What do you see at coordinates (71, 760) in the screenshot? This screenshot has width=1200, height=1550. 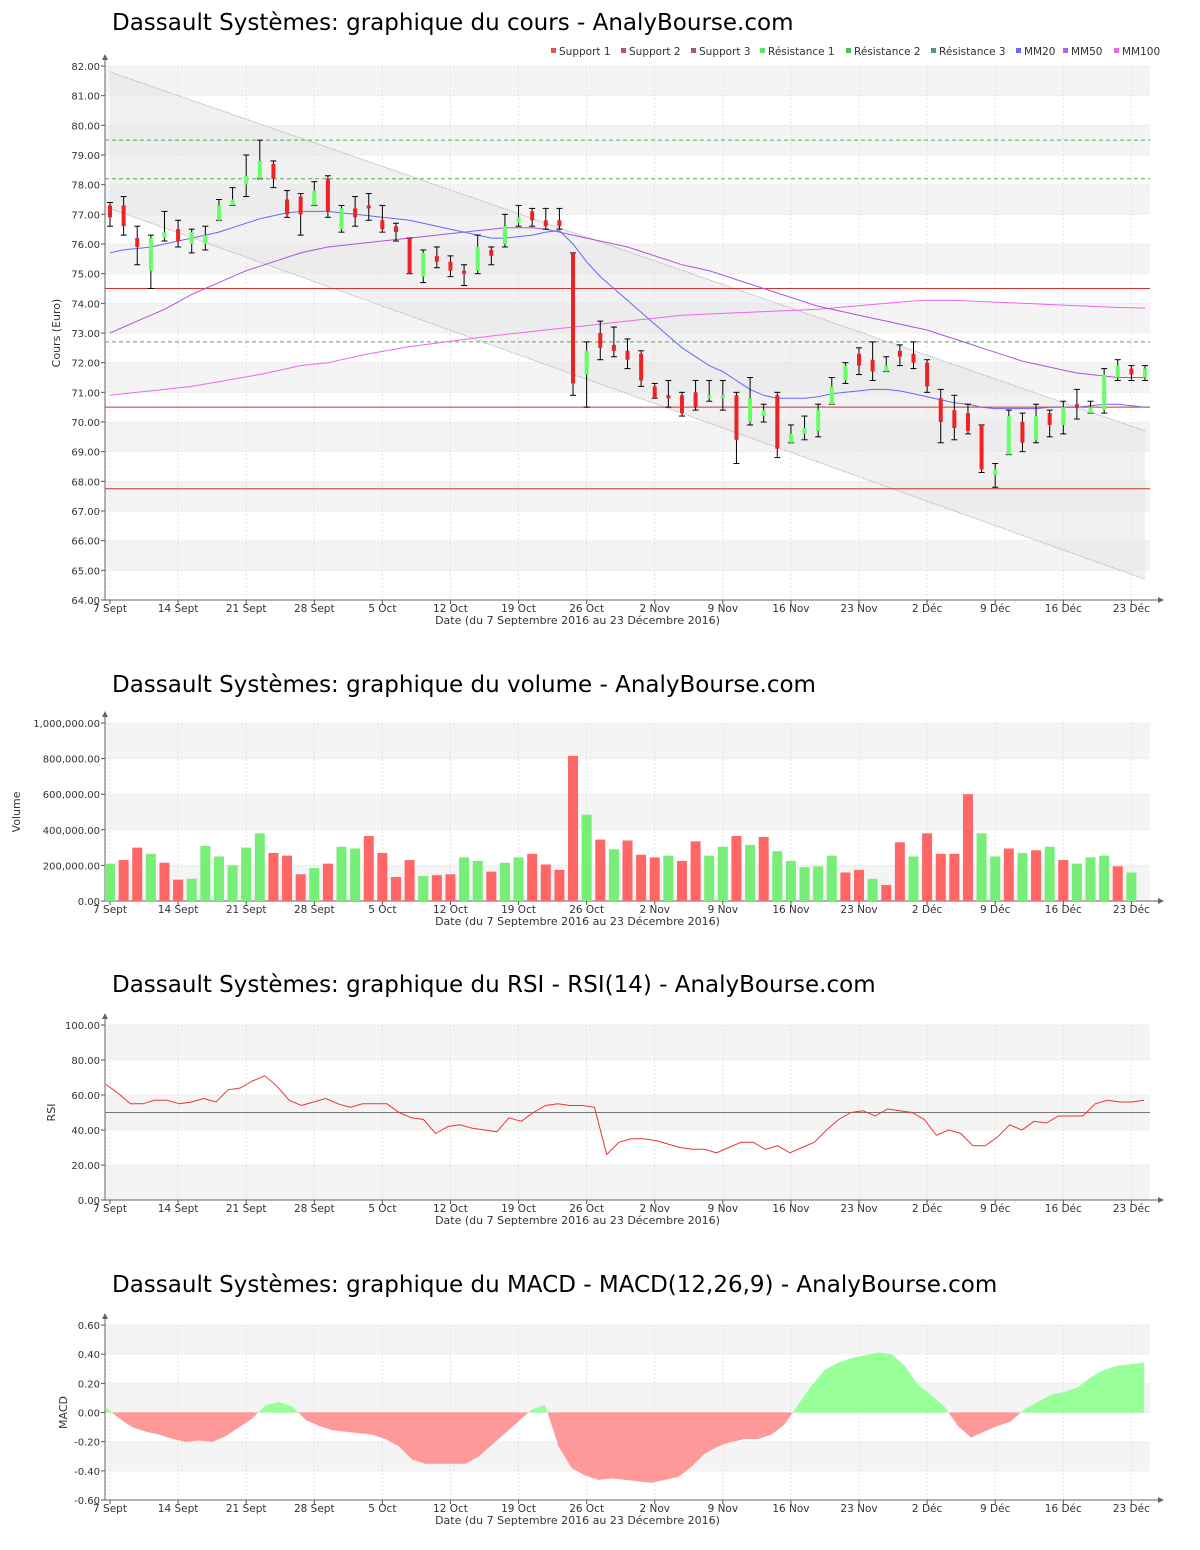 I see `y-tick-label: 800,000.00` at bounding box center [71, 760].